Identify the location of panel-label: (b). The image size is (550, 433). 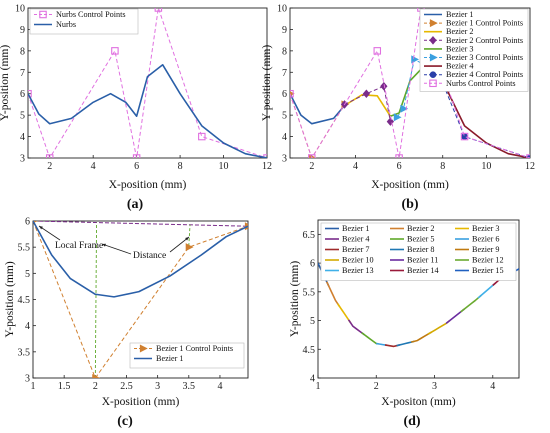
(409, 204).